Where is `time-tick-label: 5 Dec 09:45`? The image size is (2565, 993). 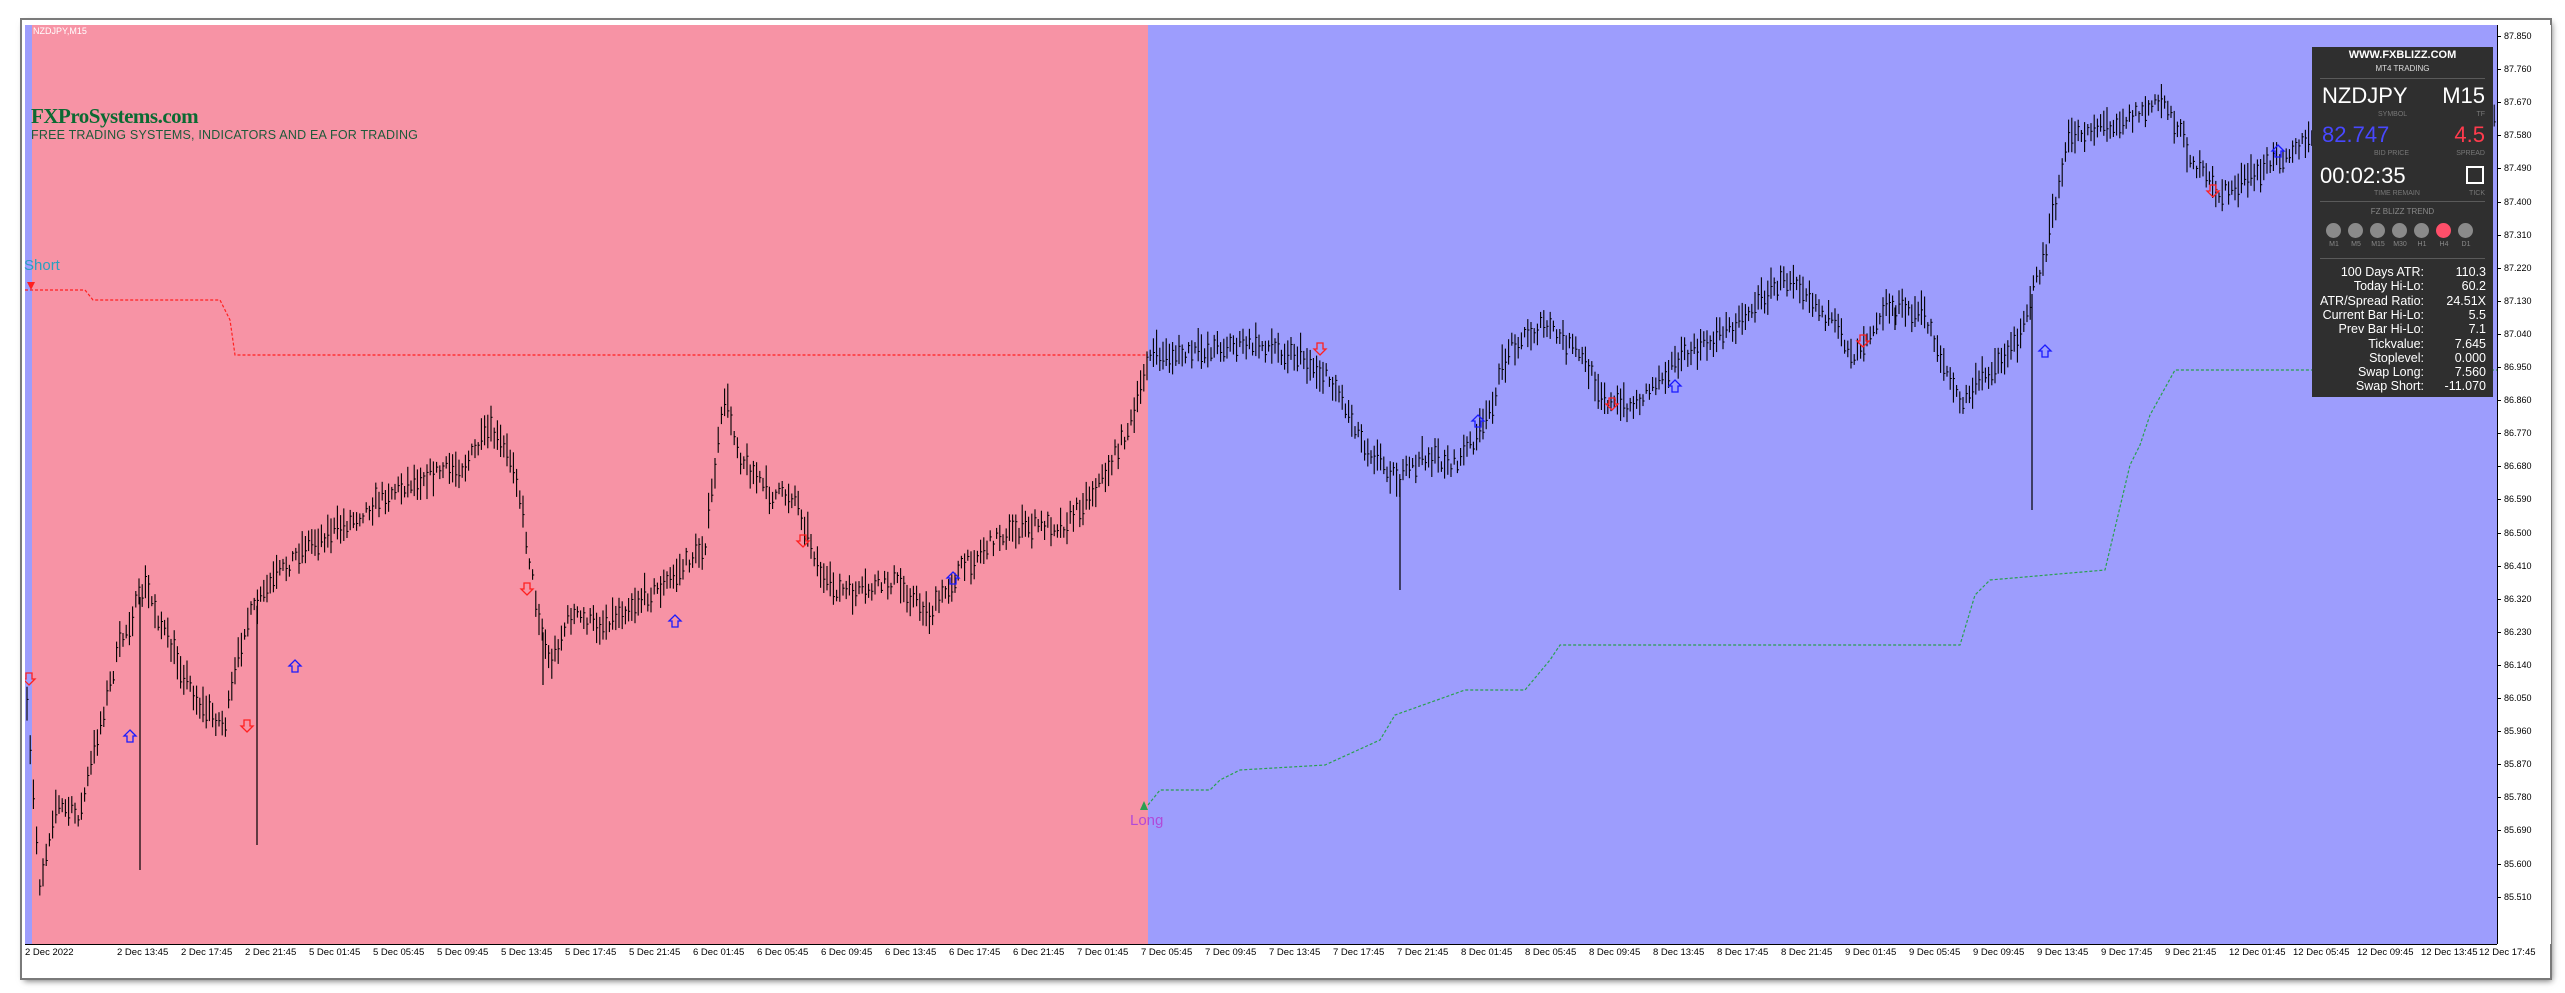
time-tick-label: 5 Dec 09:45 is located at coordinates (463, 952).